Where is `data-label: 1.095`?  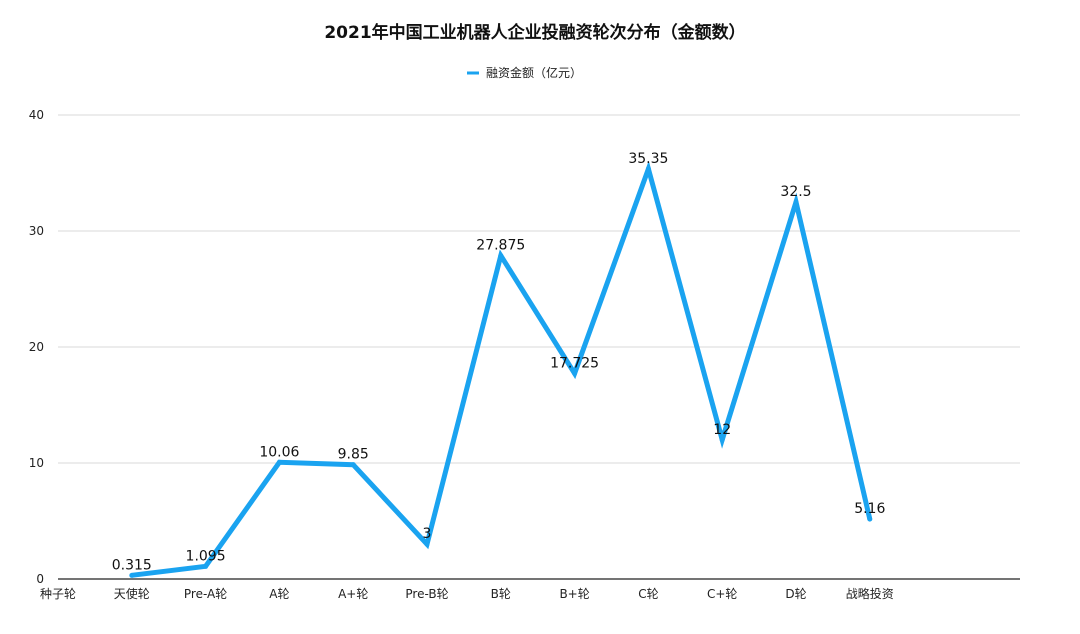
data-label: 1.095 is located at coordinates (206, 556).